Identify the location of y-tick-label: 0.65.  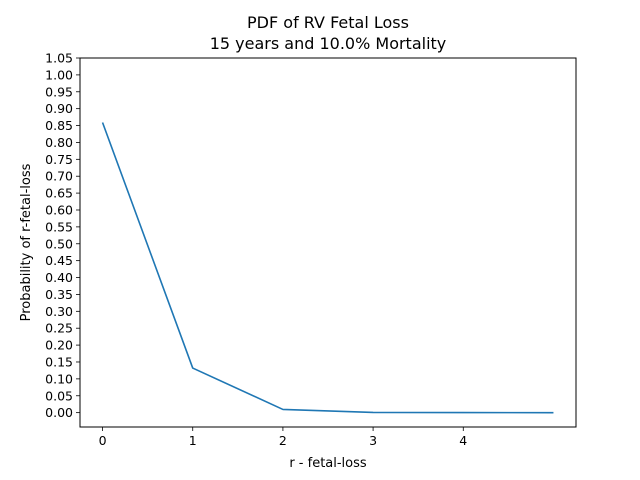
(59, 193).